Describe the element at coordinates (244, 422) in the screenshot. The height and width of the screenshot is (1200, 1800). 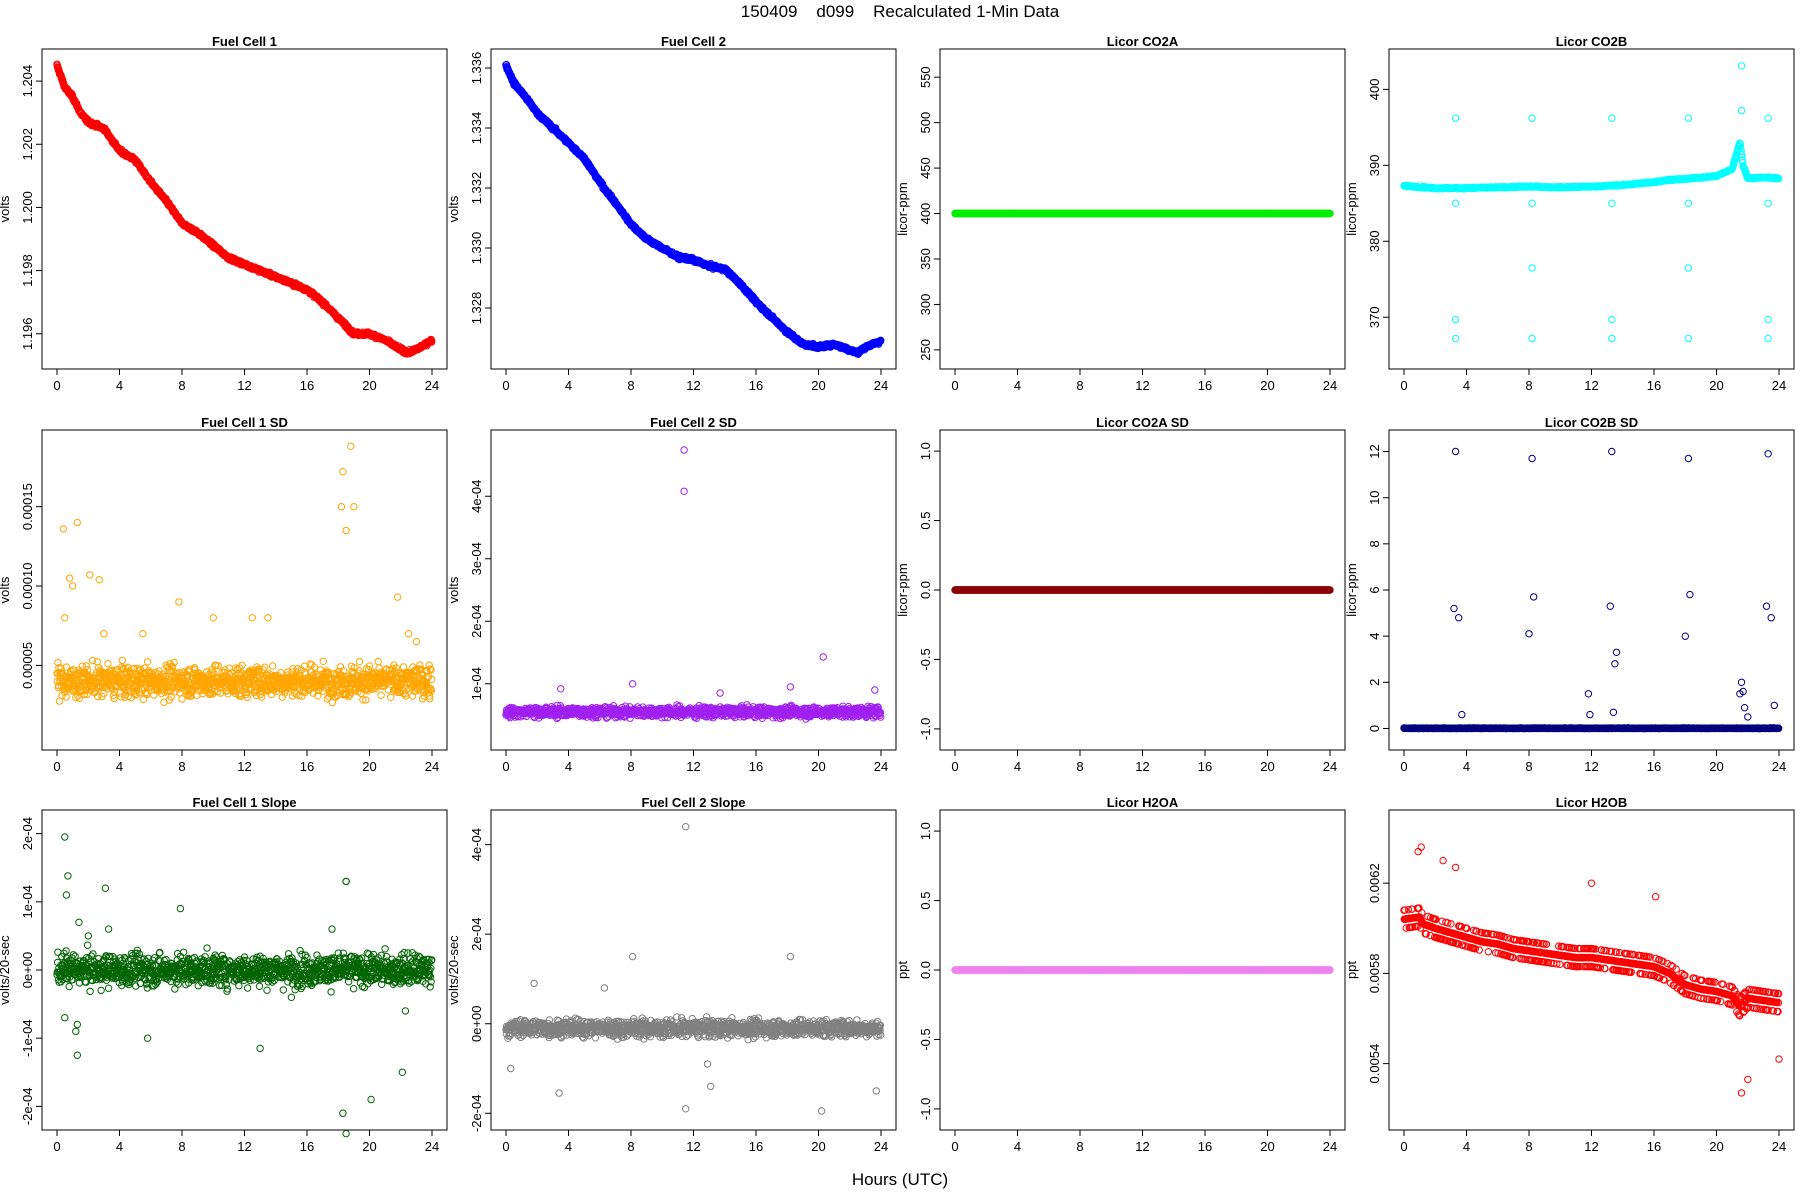
I see `panel-title: Fuel Cell 1 SD` at that location.